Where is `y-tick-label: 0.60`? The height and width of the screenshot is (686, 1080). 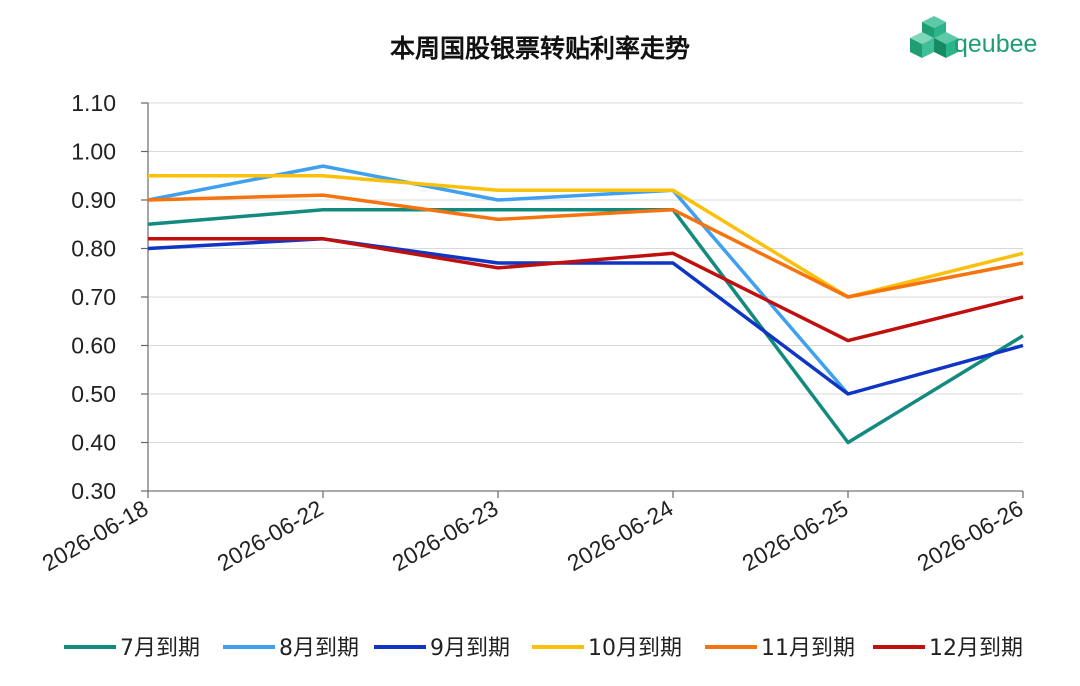
y-tick-label: 0.60 is located at coordinates (93, 346).